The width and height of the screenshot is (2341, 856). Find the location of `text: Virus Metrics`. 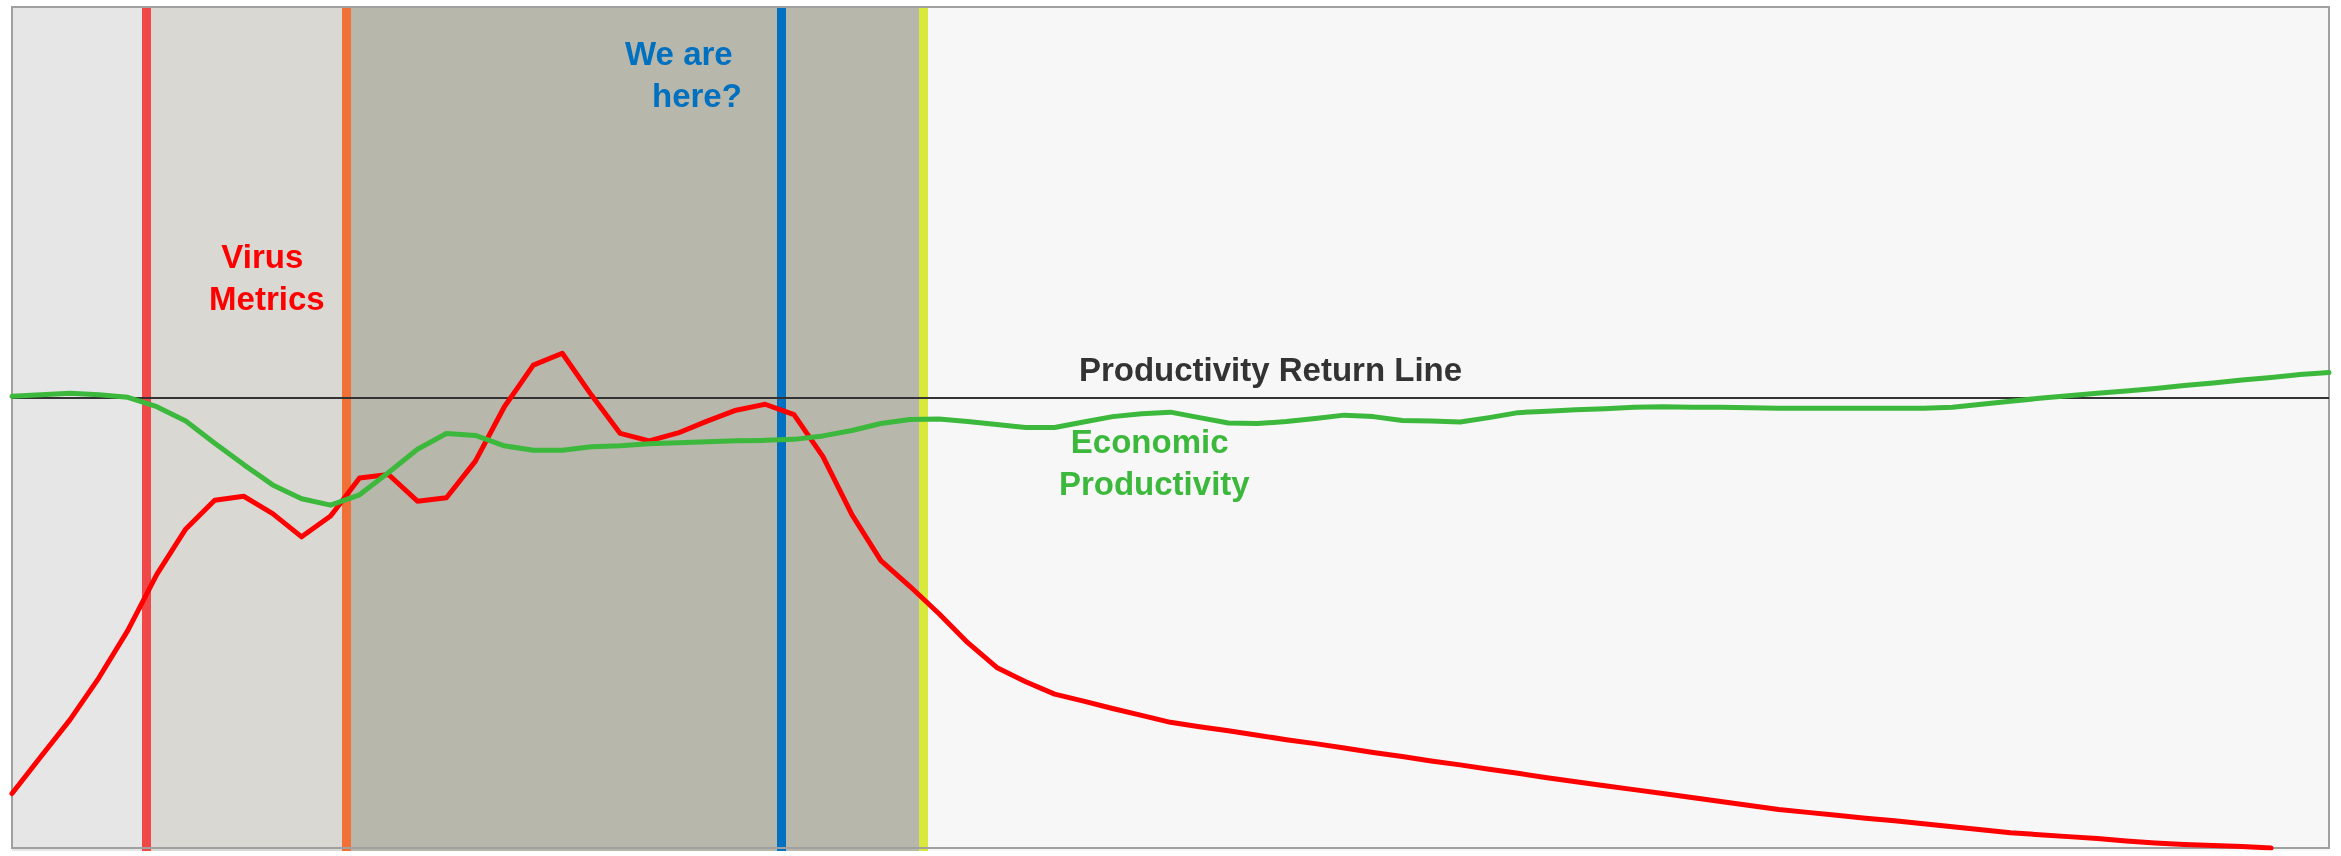

text: Virus Metrics is located at coordinates (267, 277).